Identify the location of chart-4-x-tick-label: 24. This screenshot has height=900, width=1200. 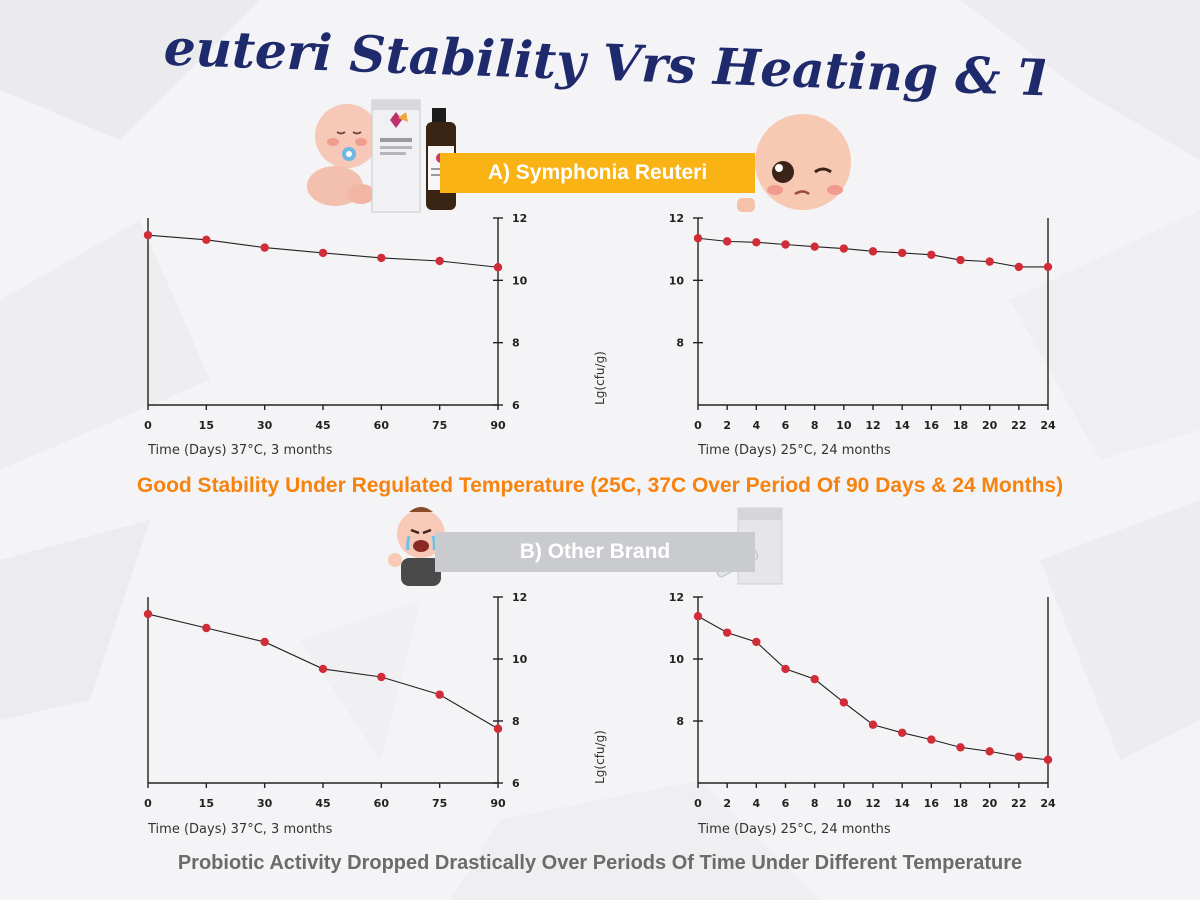
(1048, 803).